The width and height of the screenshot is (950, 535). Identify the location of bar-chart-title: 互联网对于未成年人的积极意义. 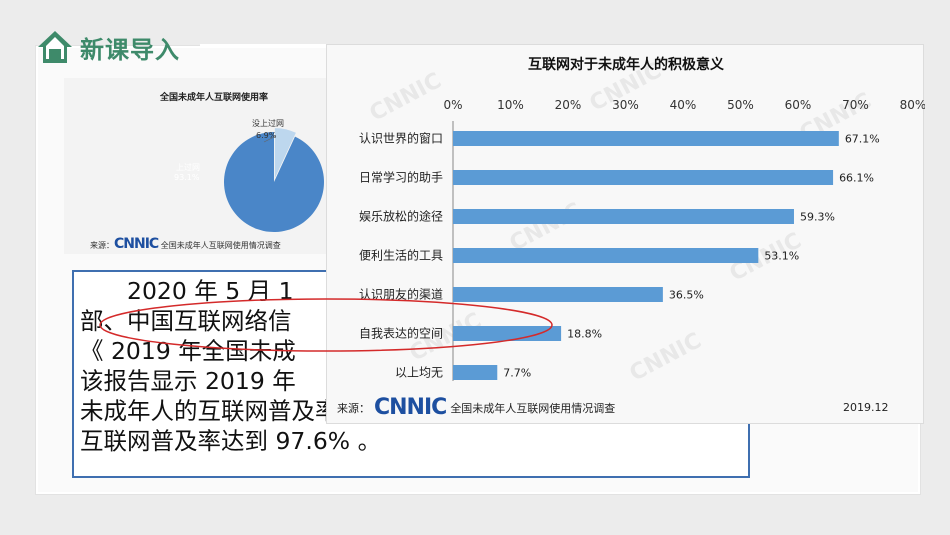
(626, 64).